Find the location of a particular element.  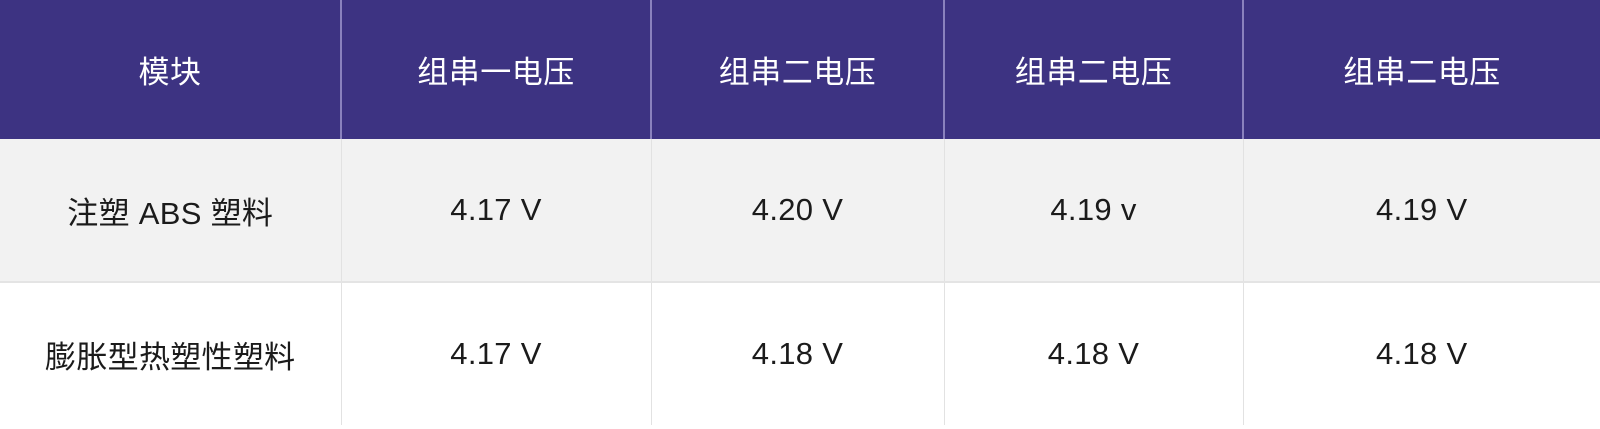

cell-module: 注塑 ABS 塑料 is located at coordinates (171, 211).